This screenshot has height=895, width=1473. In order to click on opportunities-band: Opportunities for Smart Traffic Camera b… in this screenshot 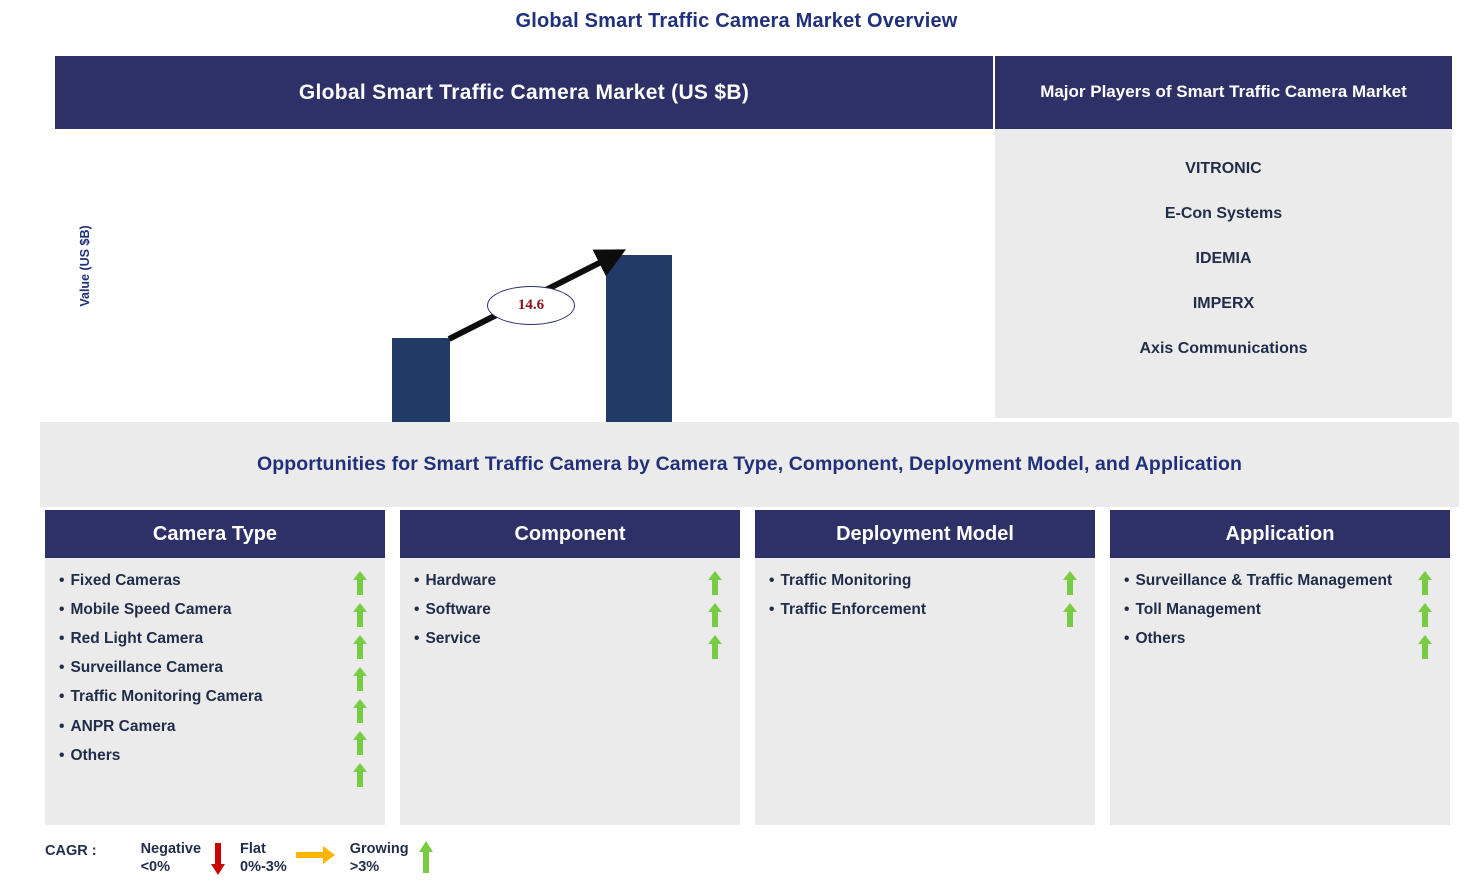, I will do `click(749, 464)`.